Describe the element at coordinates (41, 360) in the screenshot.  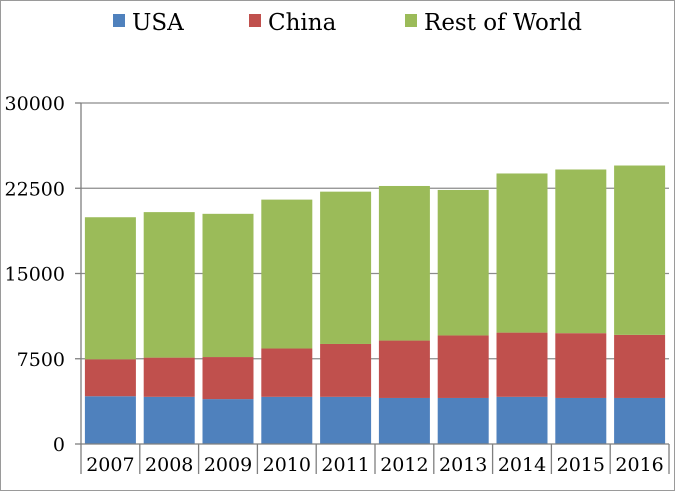
I see `y-tick-label: 7500` at that location.